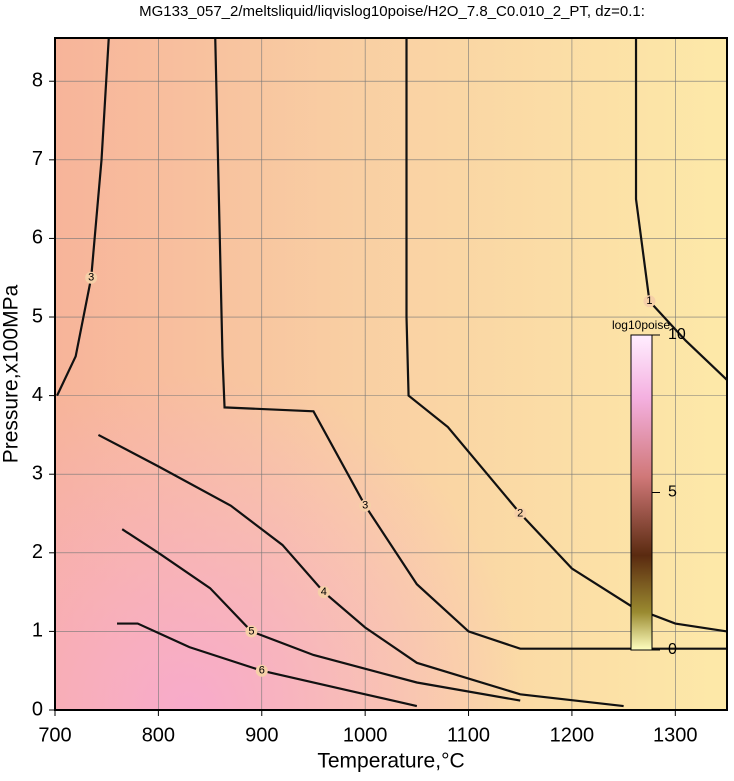 The width and height of the screenshot is (734, 781). I want to click on colorbar-tick-label: 5, so click(672, 492).